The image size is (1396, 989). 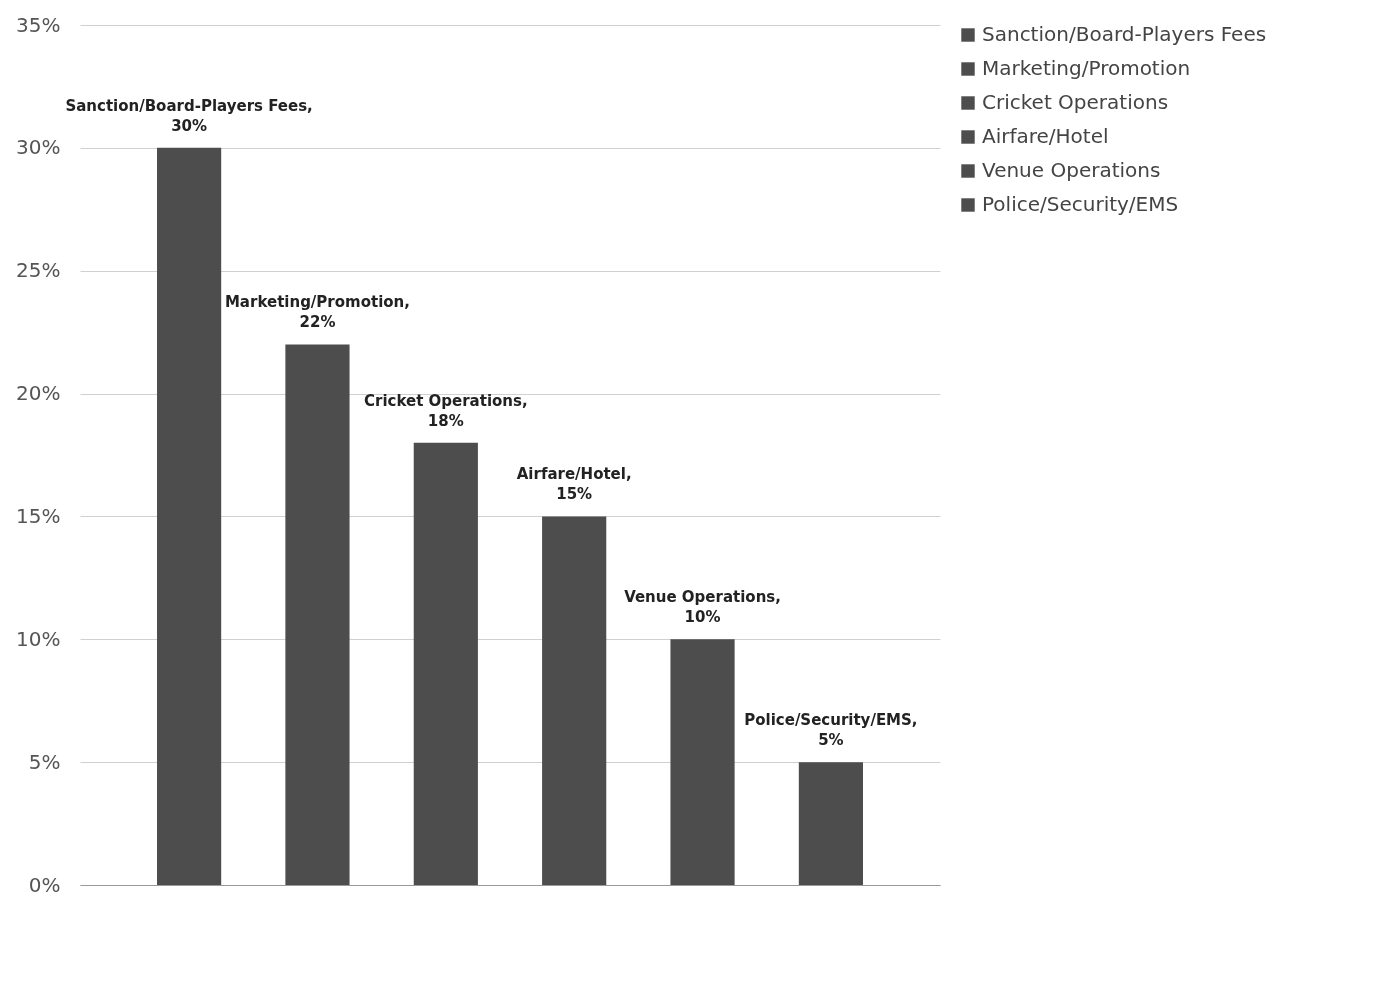 What do you see at coordinates (189, 115) in the screenshot?
I see `data-label: Sanction/Board-Players Fees, 30%` at bounding box center [189, 115].